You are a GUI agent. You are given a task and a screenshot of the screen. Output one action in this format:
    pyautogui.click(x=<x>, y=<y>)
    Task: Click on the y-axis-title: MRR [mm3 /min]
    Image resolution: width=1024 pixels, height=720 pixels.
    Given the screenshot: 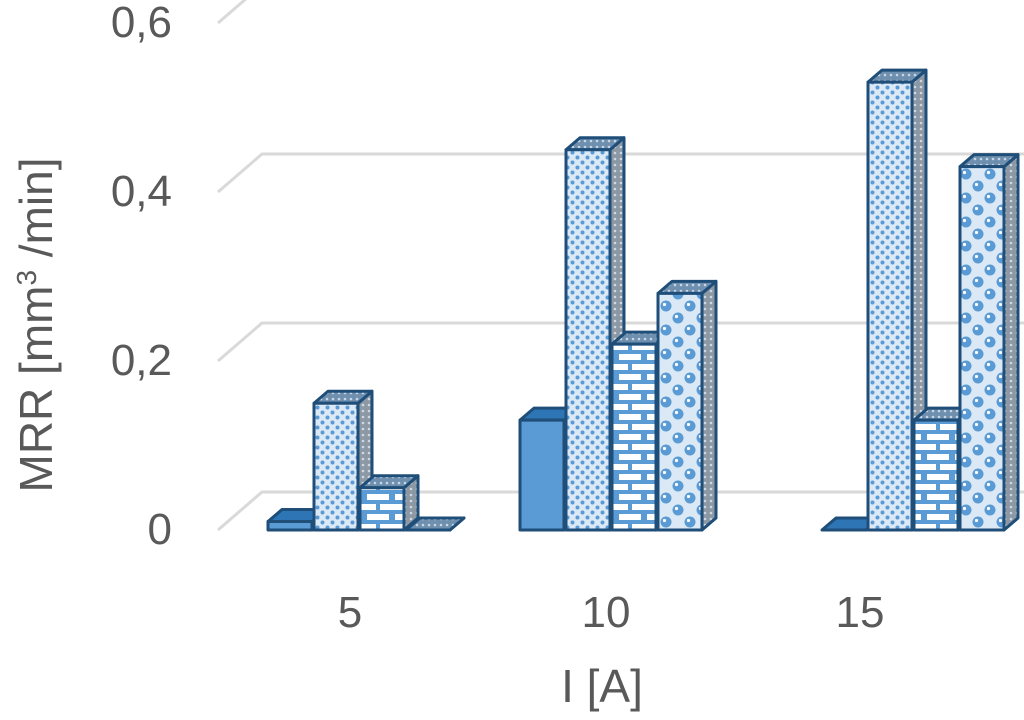 What is the action you would take?
    pyautogui.click(x=36, y=324)
    